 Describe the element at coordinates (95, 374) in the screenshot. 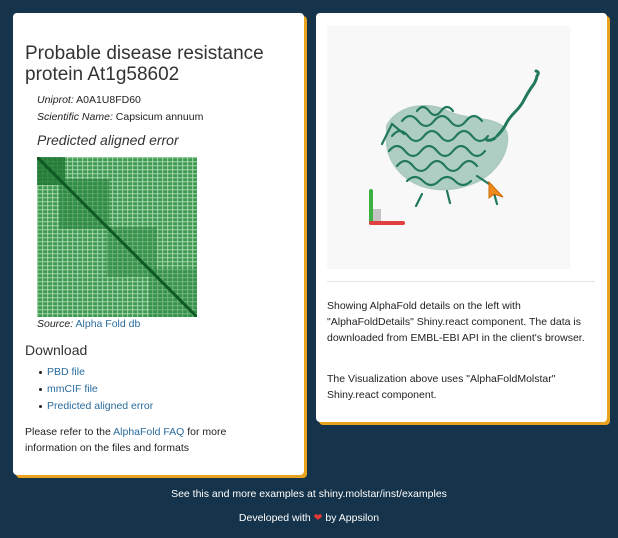

I see `download-item-pdb: PBD file` at that location.